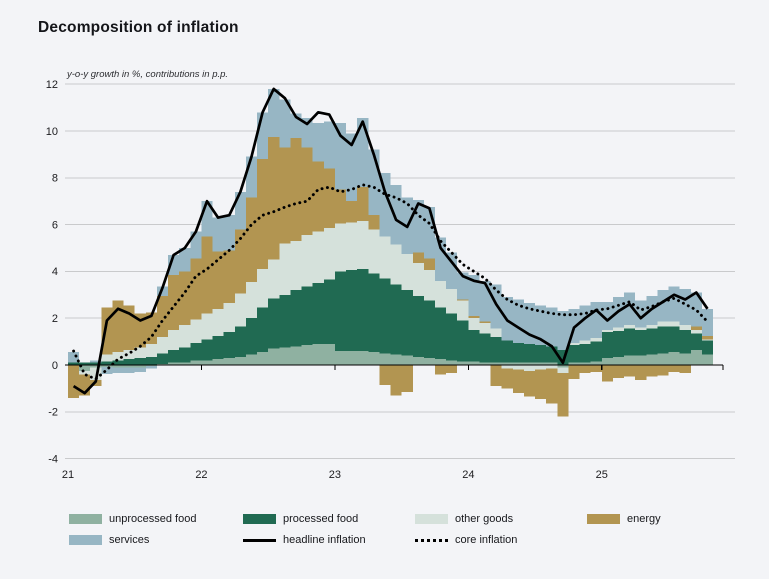 This screenshot has width=769, height=579. What do you see at coordinates (431, 540) in the screenshot?
I see `legend-dotted-line-icon` at bounding box center [431, 540].